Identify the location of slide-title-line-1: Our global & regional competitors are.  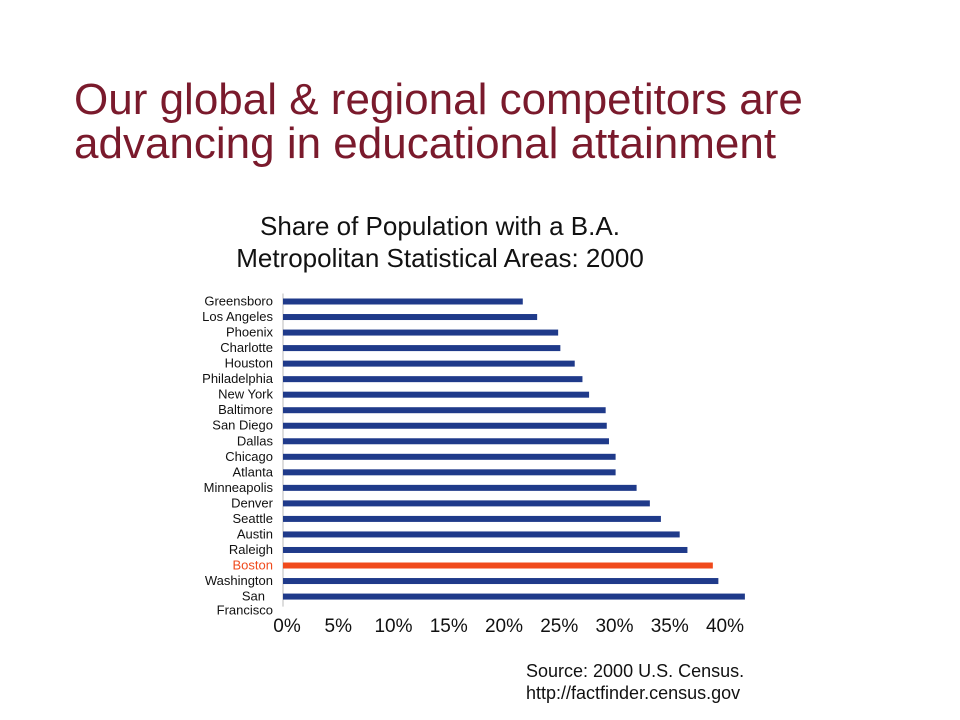
(438, 99).